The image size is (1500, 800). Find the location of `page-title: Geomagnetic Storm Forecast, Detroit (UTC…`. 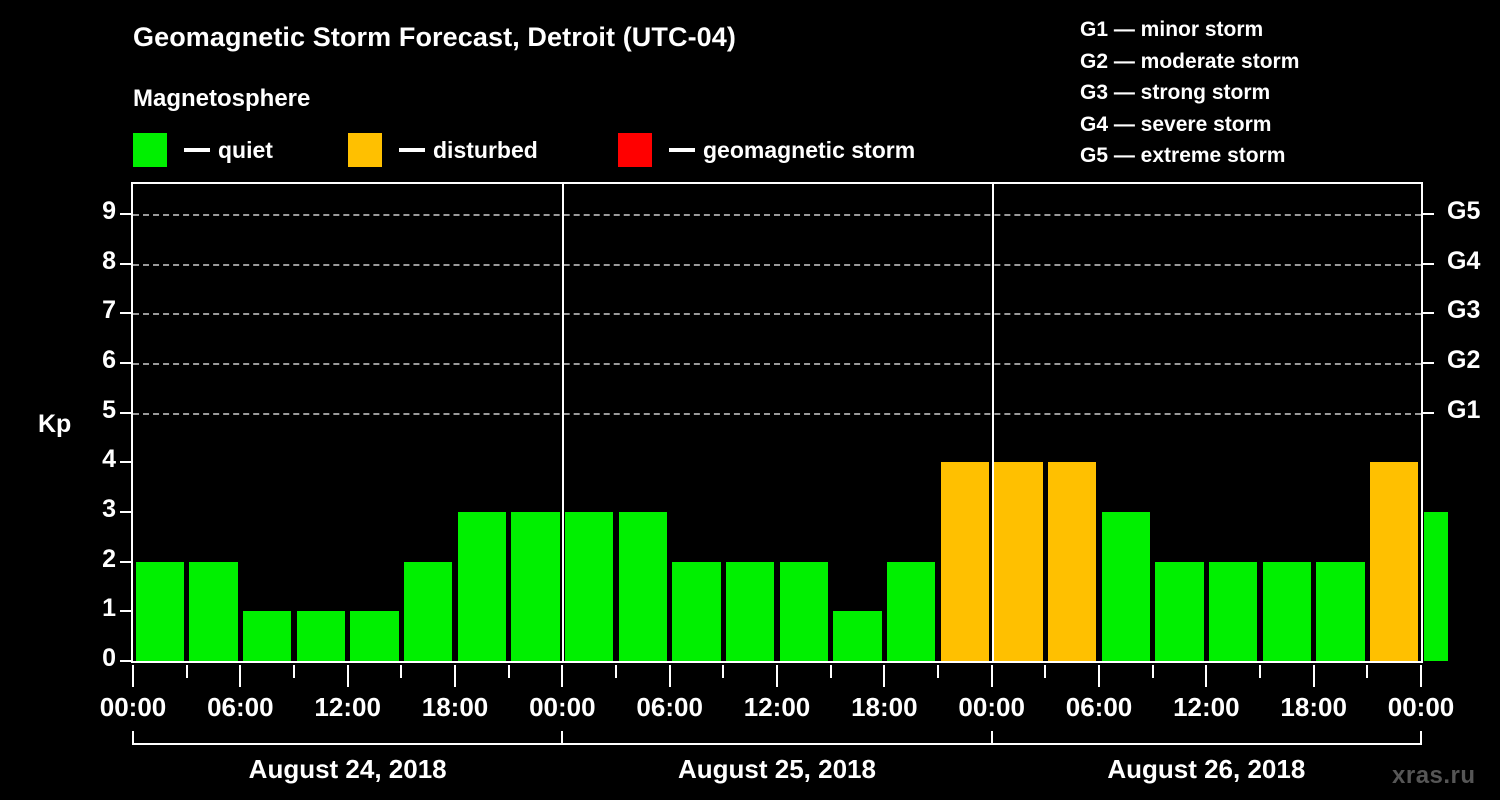

page-title: Geomagnetic Storm Forecast, Detroit (UTC… is located at coordinates (435, 37).